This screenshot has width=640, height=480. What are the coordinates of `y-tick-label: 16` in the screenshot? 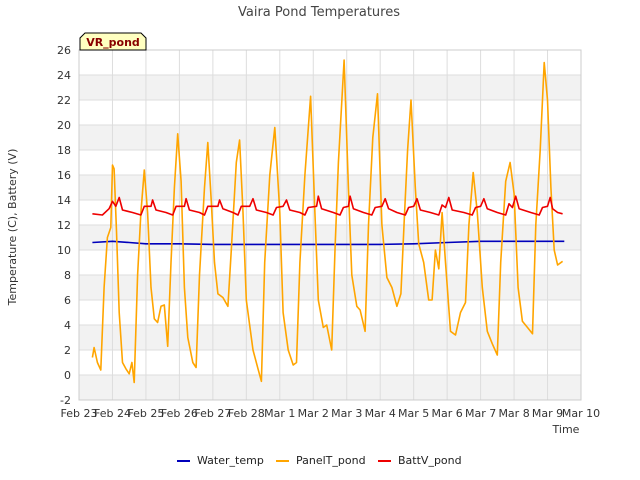 It's located at (64, 175).